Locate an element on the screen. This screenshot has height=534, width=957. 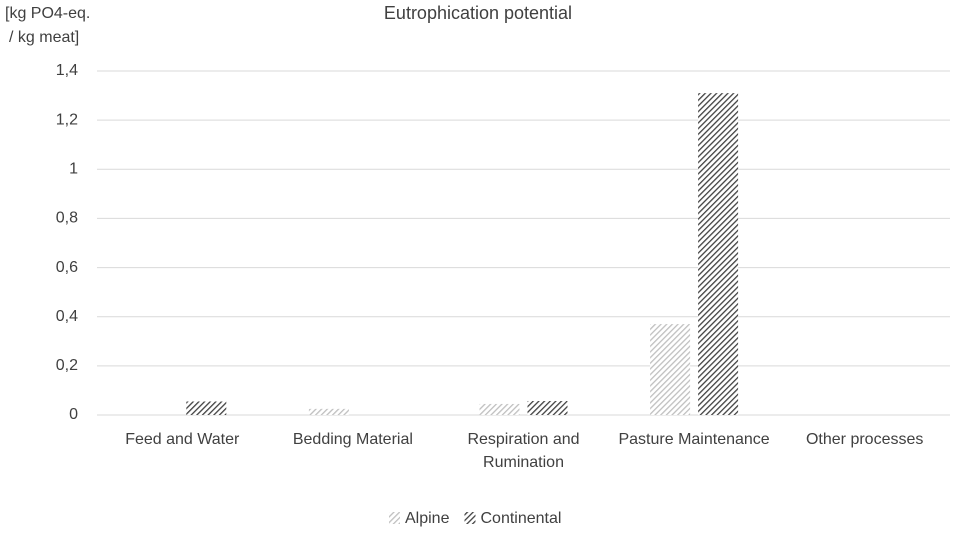
y-tick-label: 0,6 is located at coordinates (67, 267).